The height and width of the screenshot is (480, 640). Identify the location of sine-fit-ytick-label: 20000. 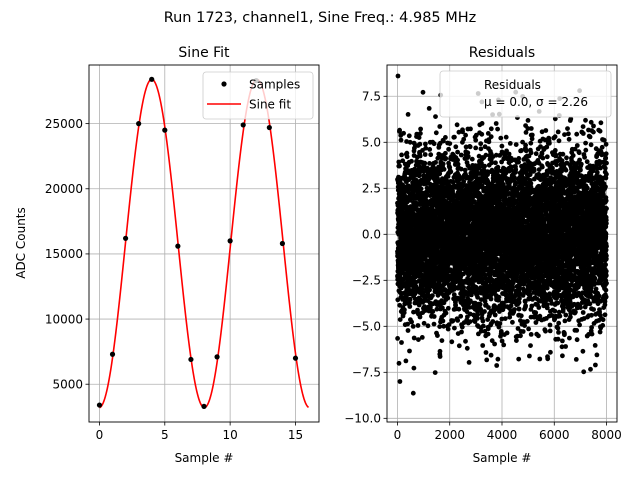
(64, 189).